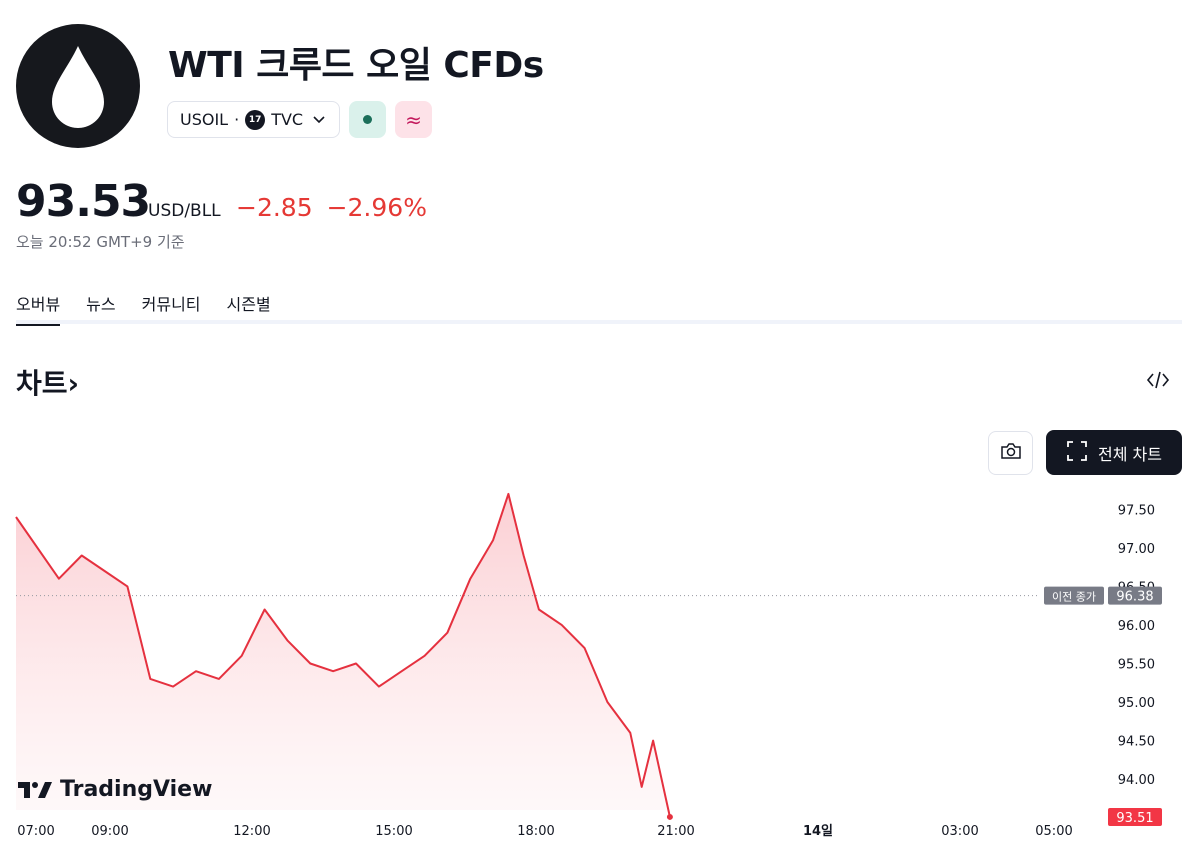 This screenshot has height=864, width=1200. Describe the element at coordinates (35, 831) in the screenshot. I see `x-tick-label: 07:00` at that location.